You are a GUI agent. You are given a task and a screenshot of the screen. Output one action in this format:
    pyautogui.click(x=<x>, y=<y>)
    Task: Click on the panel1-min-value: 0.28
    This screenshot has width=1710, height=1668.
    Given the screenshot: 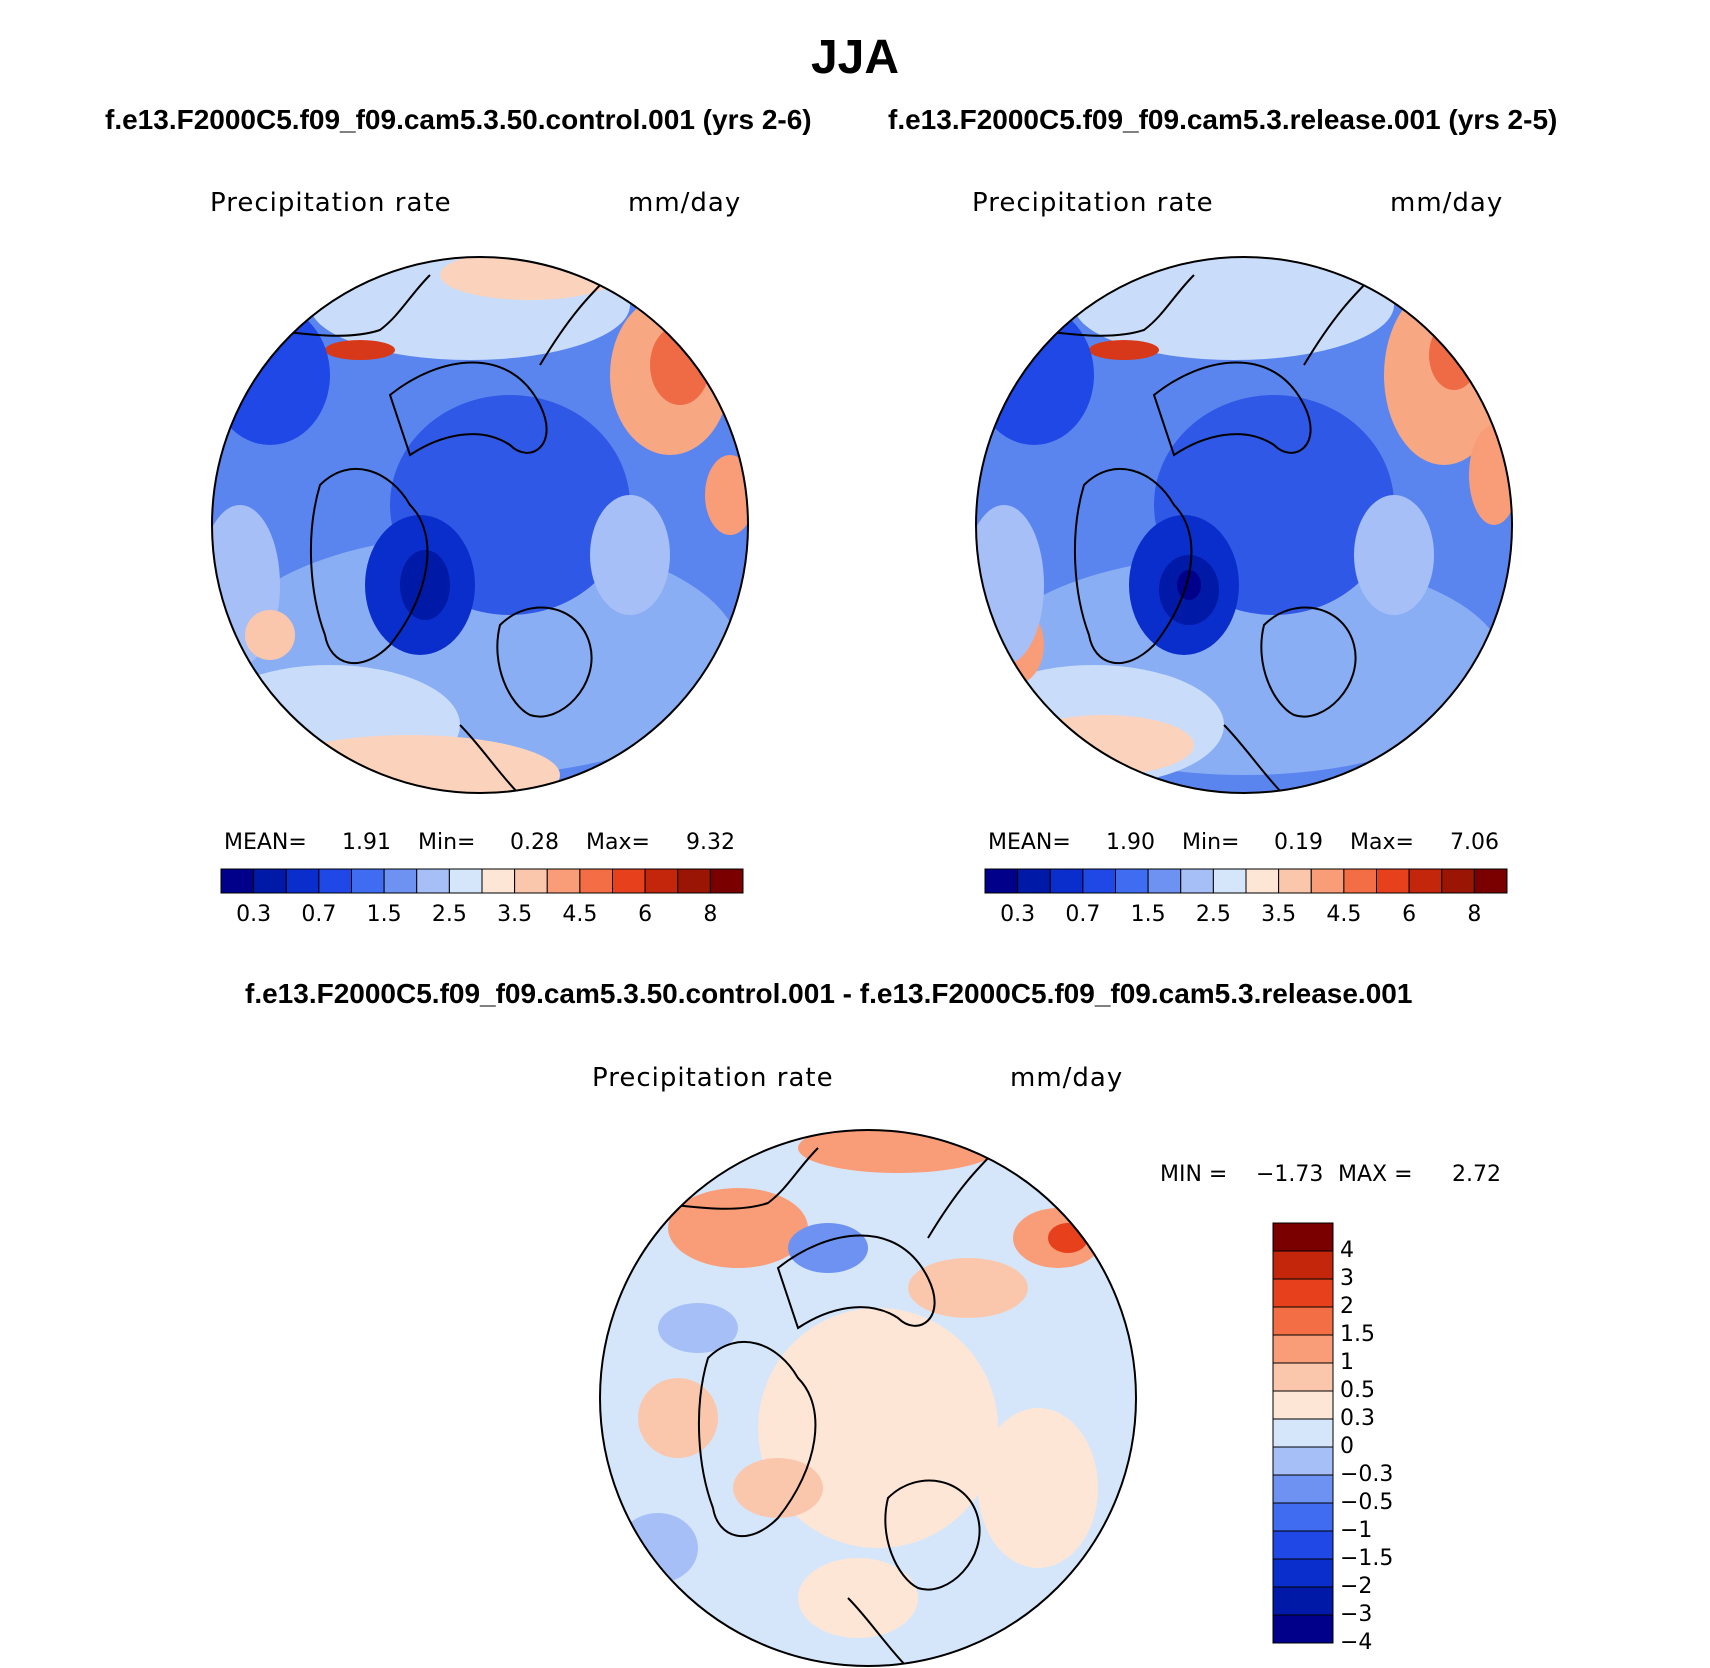 What is the action you would take?
    pyautogui.click(x=534, y=842)
    